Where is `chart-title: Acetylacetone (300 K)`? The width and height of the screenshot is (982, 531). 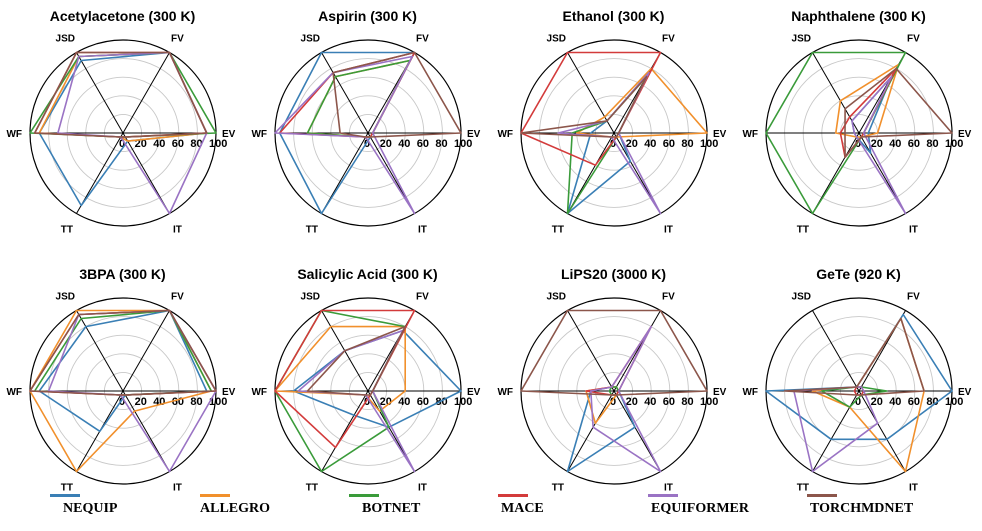
chart-title: Acetylacetone (300 K) is located at coordinates (122, 16).